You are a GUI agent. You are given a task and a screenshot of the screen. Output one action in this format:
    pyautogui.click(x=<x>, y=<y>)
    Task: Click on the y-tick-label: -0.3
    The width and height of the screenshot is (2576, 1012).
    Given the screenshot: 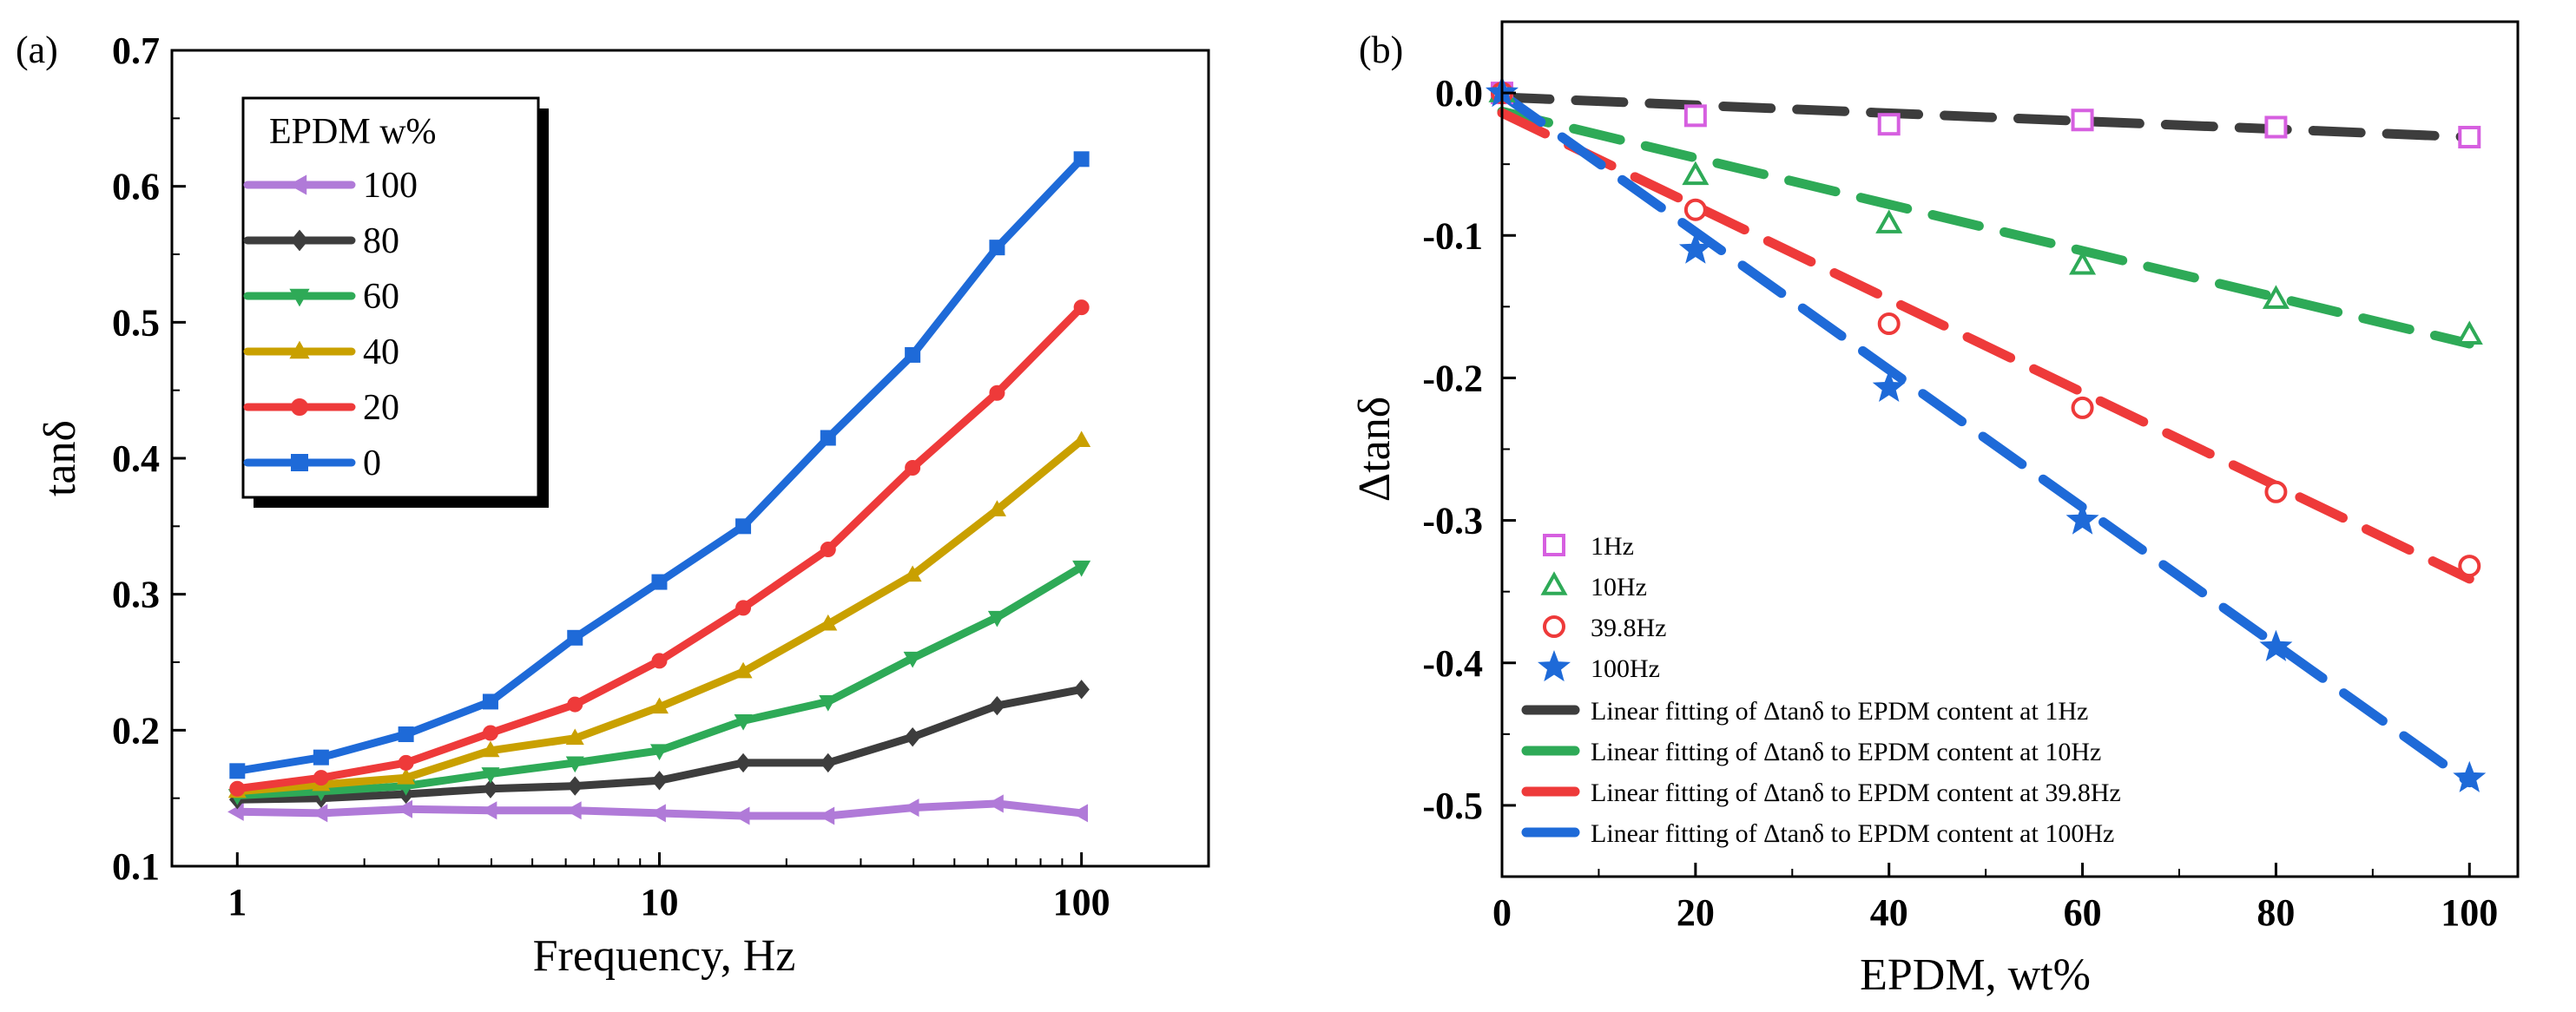 What is the action you would take?
    pyautogui.click(x=1452, y=521)
    